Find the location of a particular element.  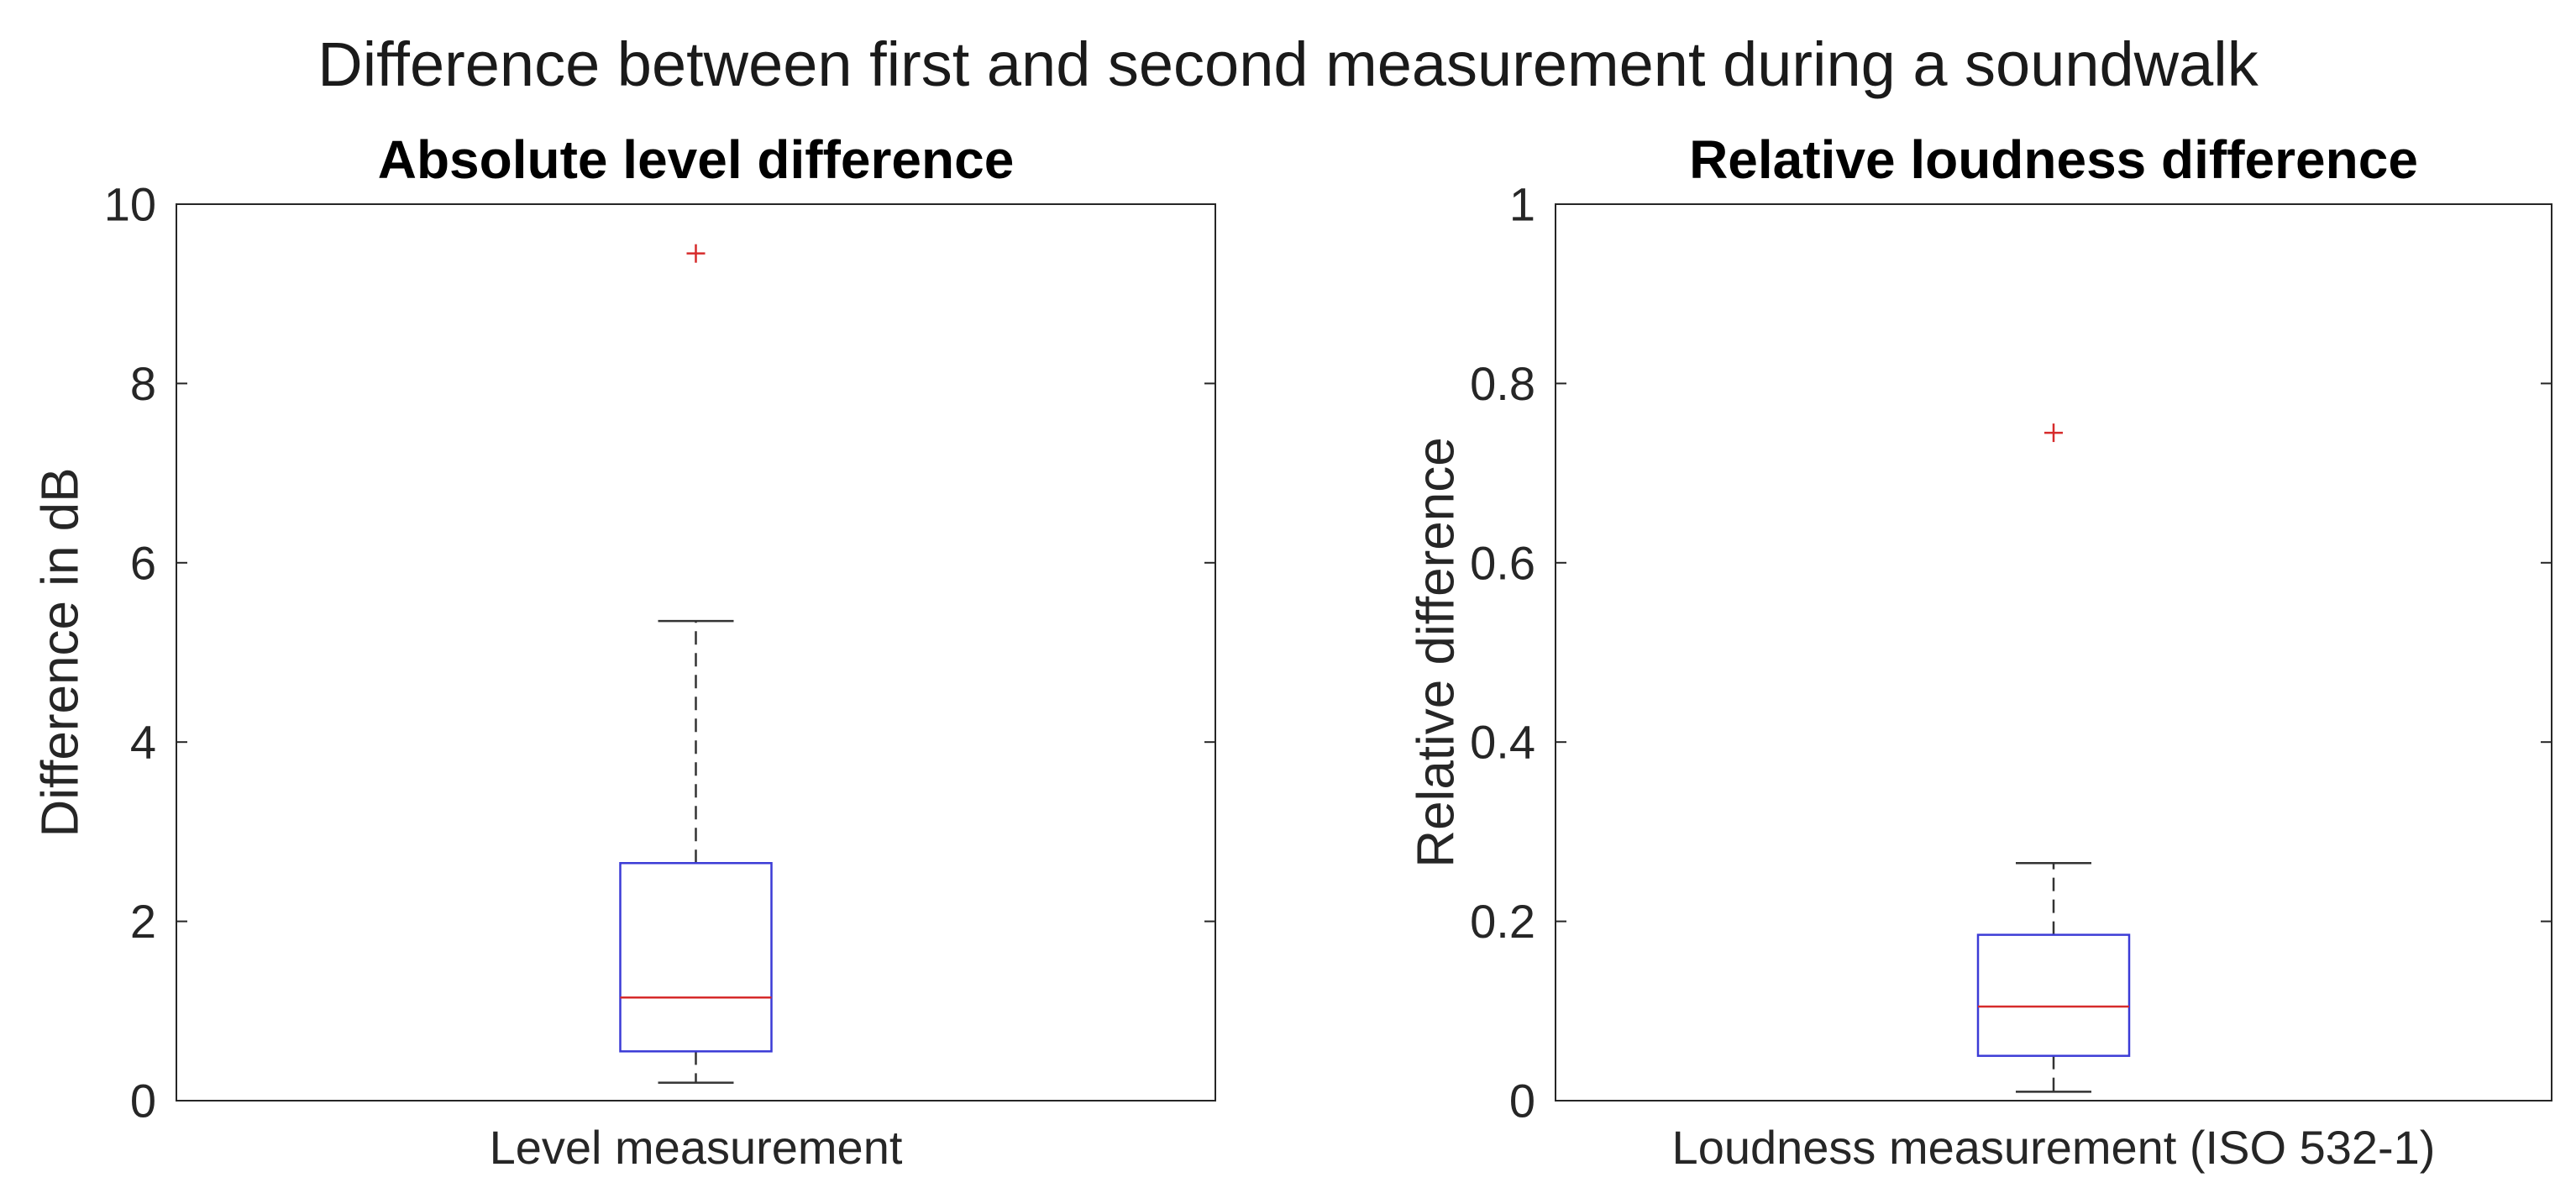

chart-title: Absolute level difference is located at coordinates (696, 159).